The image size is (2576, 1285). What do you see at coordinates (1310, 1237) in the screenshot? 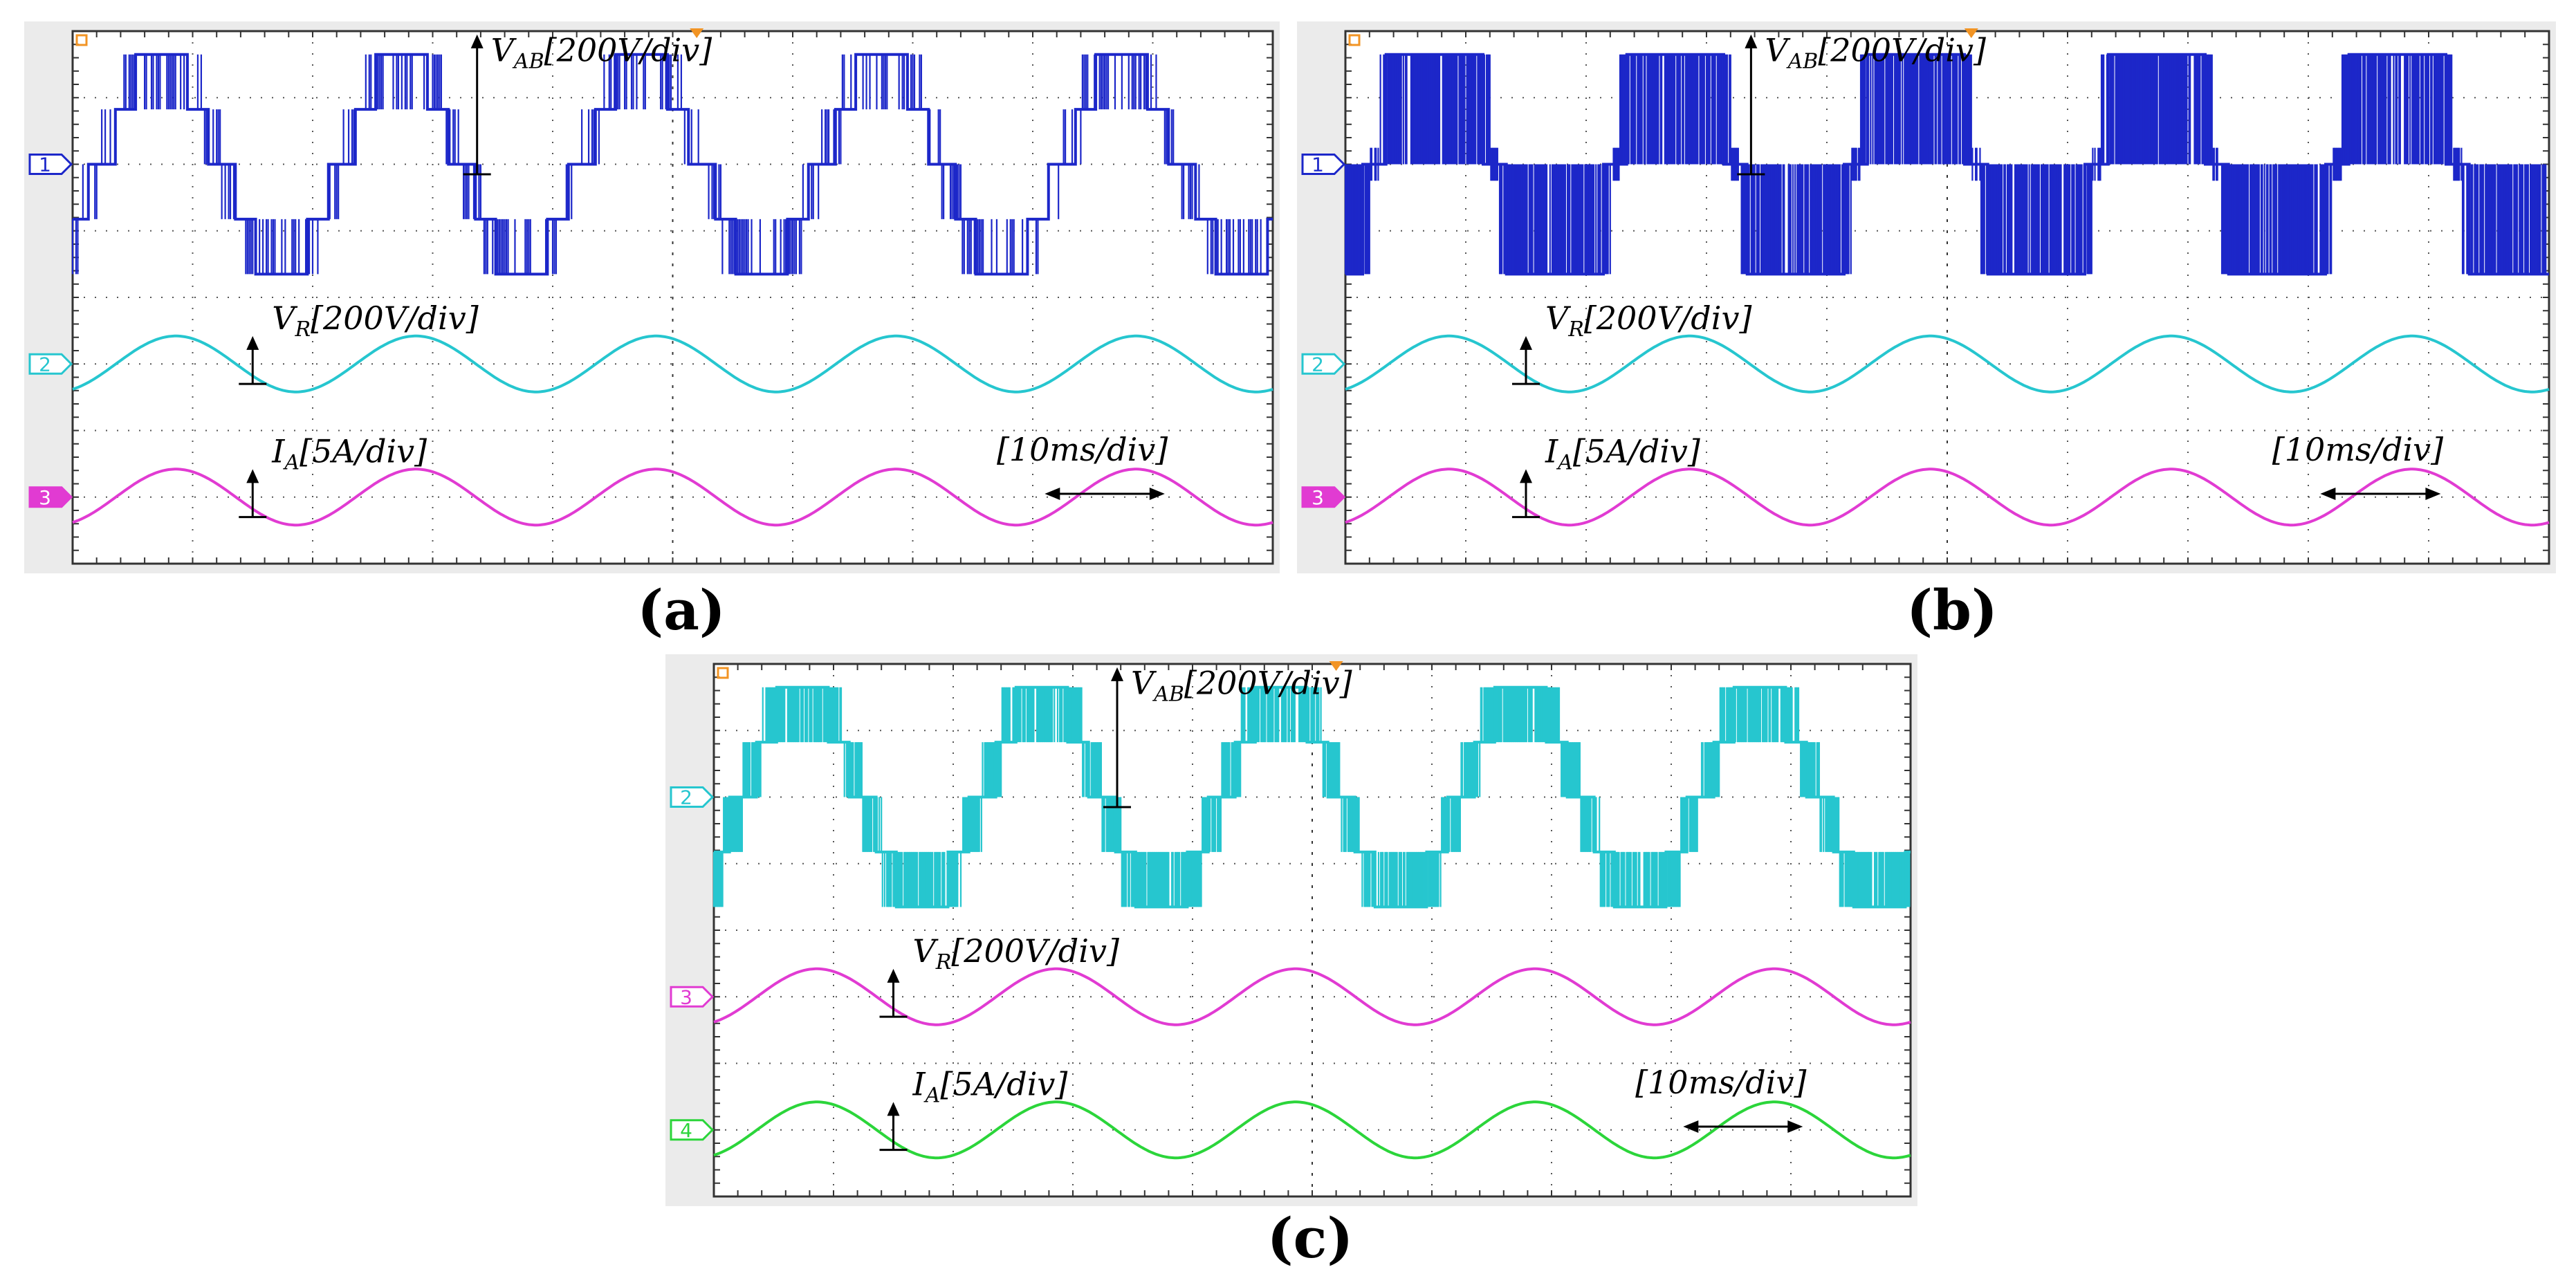
I see `caption-c: (c)` at bounding box center [1310, 1237].